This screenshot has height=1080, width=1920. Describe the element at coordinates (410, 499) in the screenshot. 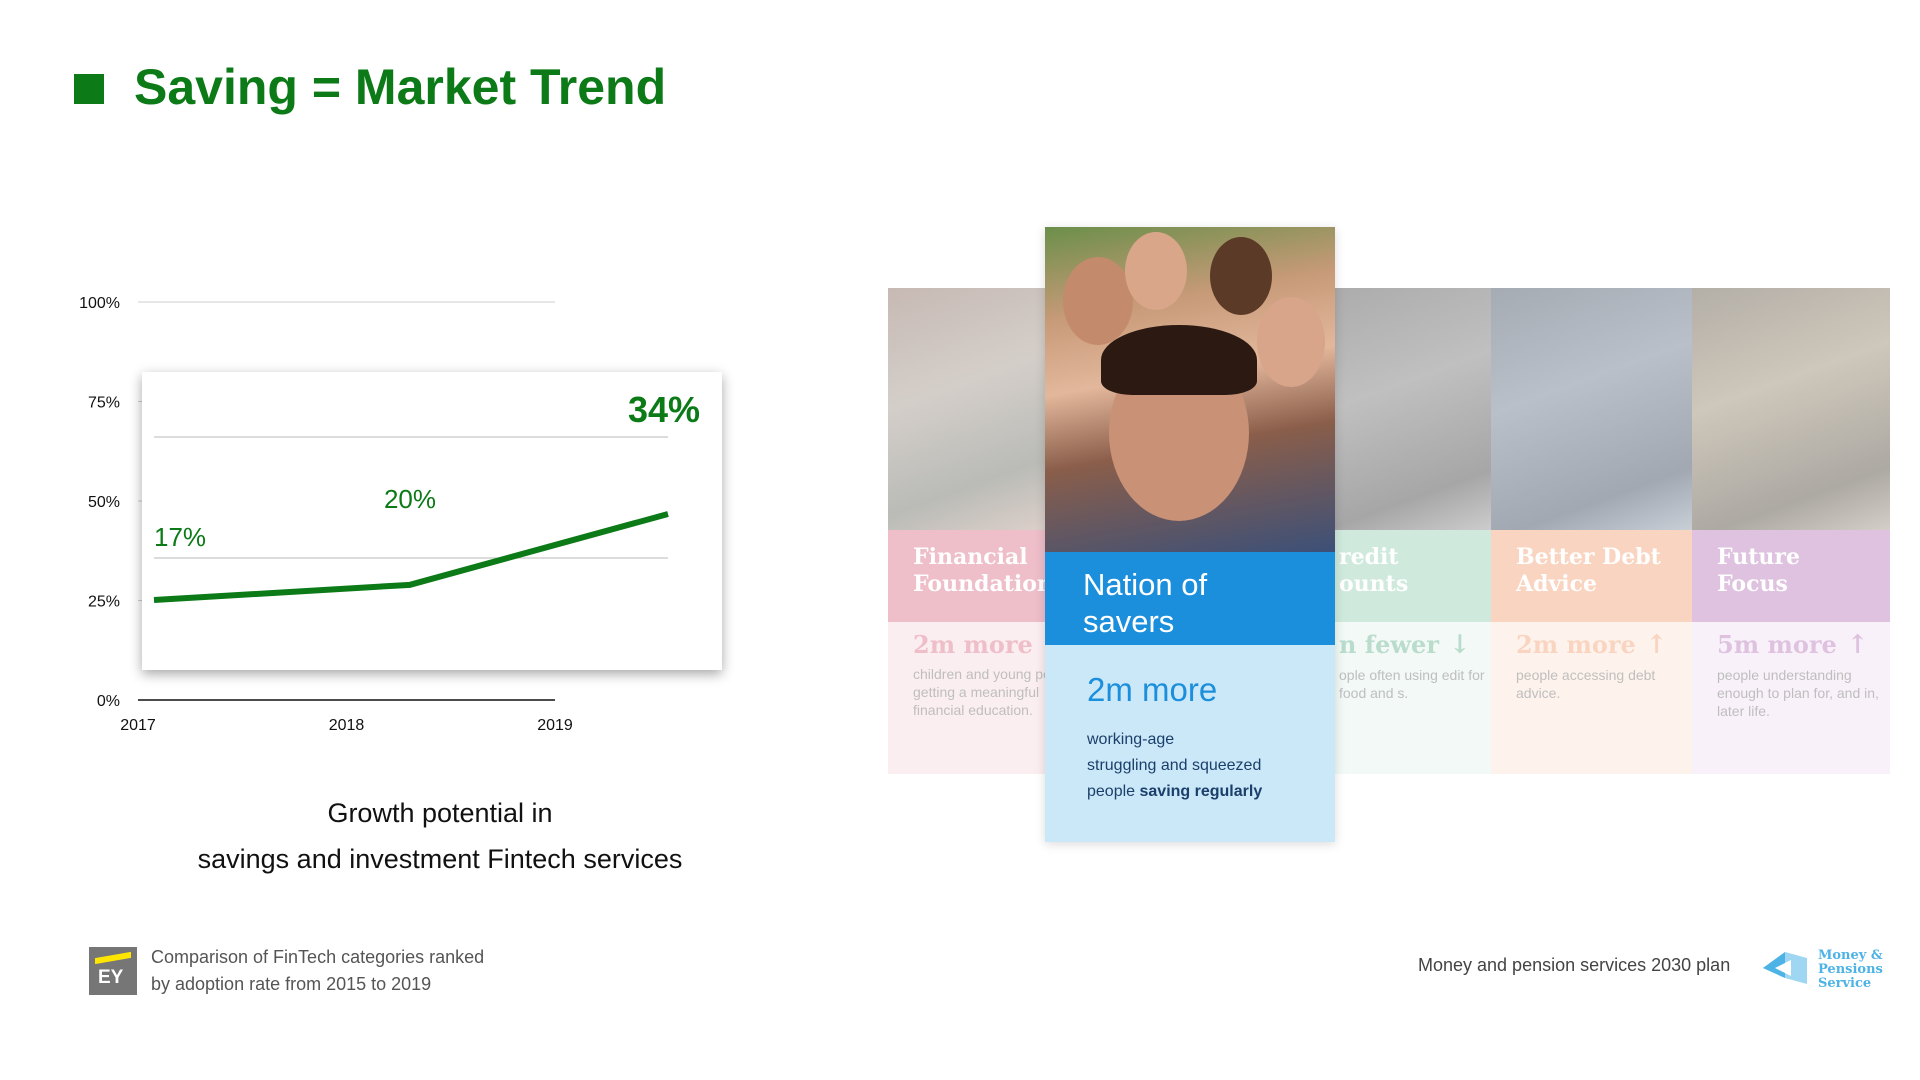

I see `data-label: 20%` at that location.